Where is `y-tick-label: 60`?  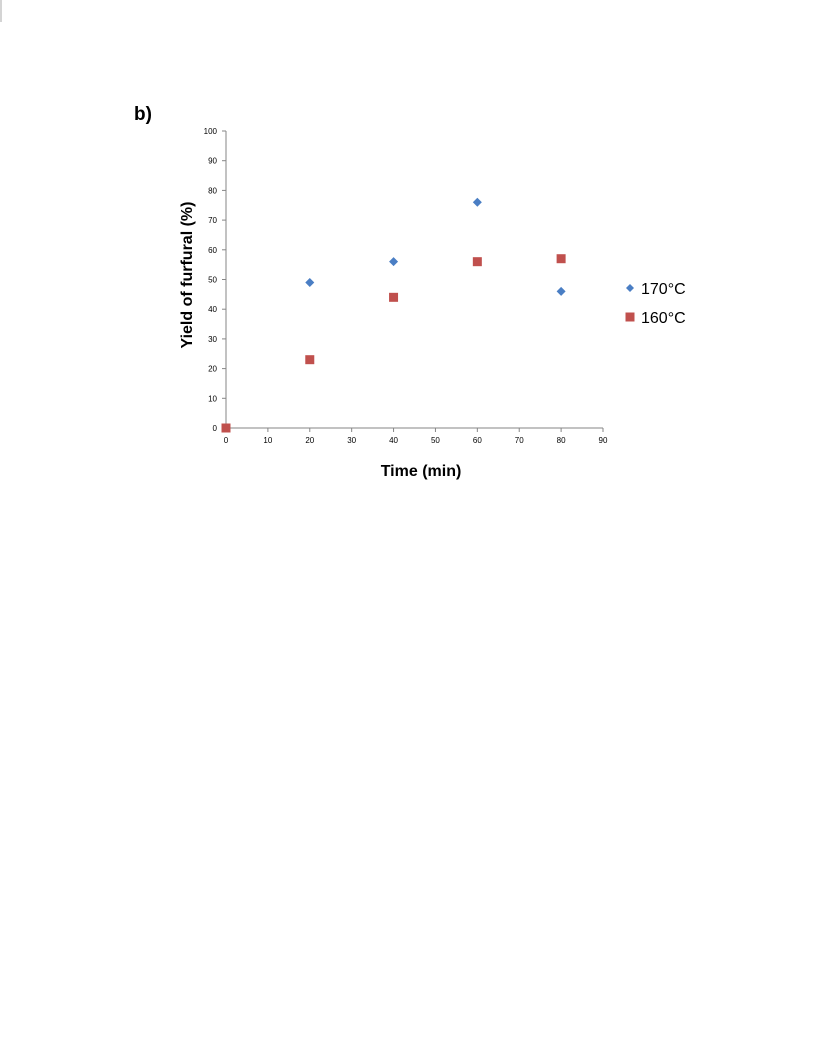 y-tick-label: 60 is located at coordinates (212, 250).